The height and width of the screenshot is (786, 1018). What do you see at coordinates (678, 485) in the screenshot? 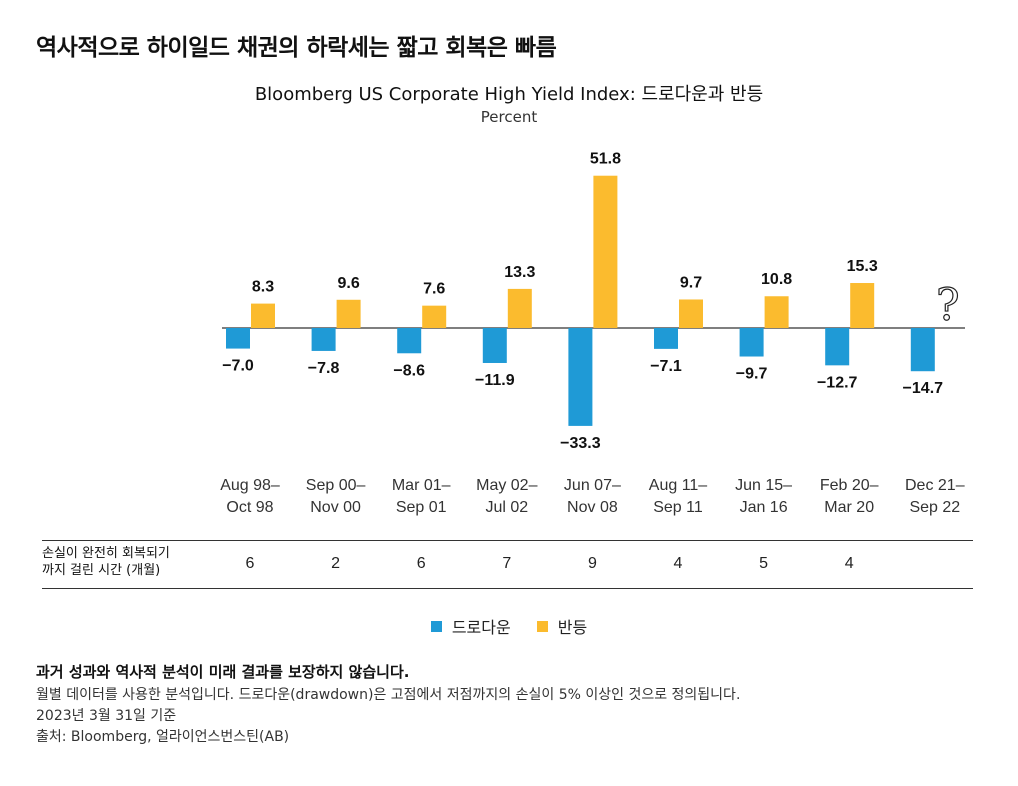
I see `period-label-start: Aug 11–` at bounding box center [678, 485].